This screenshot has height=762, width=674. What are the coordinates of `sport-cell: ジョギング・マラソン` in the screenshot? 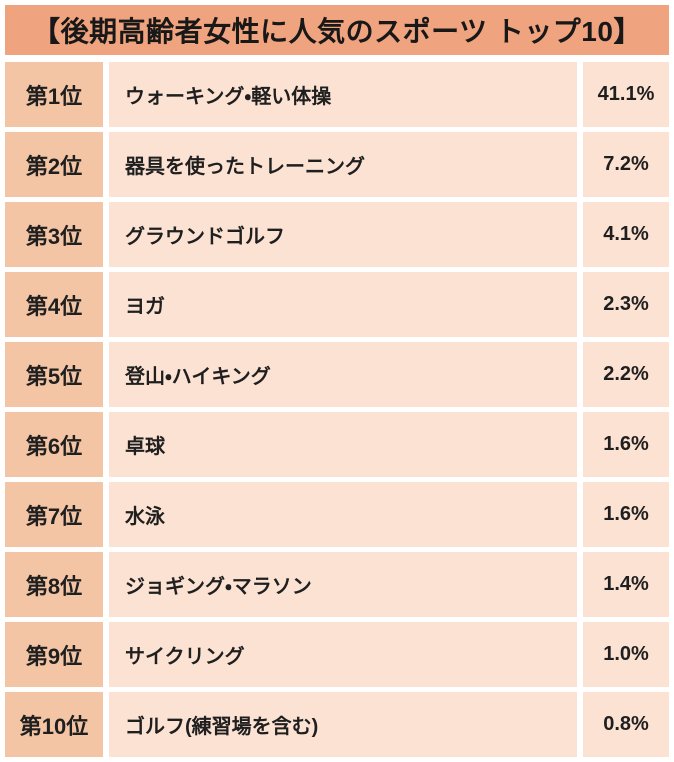 It's located at (343, 584).